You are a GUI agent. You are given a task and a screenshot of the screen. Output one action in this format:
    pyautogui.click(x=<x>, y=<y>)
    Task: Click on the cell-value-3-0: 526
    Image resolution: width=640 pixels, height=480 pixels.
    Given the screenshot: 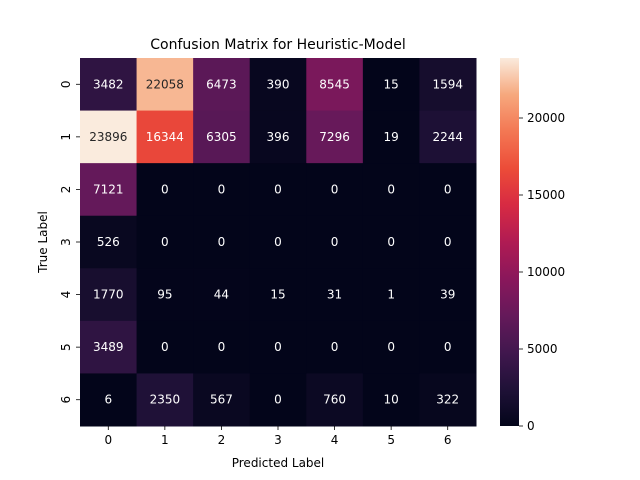 What is the action you would take?
    pyautogui.click(x=108, y=242)
    